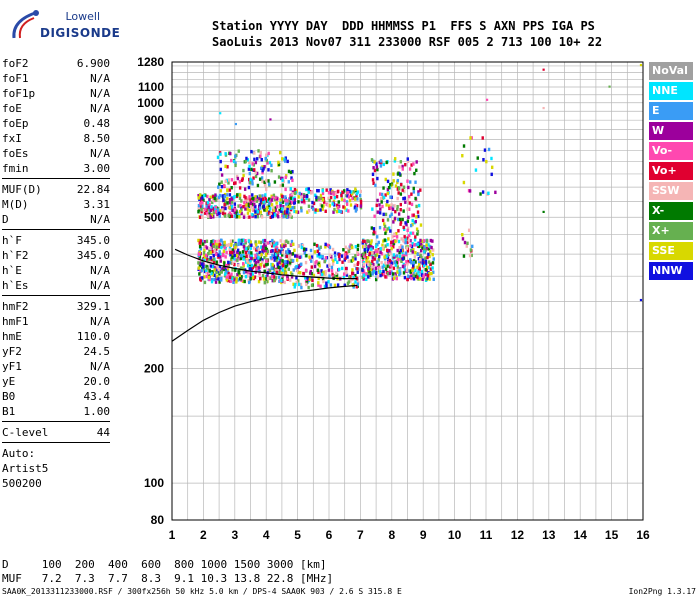  Describe the element at coordinates (97, 411) in the screenshot. I see `param-value: 1.00` at that location.